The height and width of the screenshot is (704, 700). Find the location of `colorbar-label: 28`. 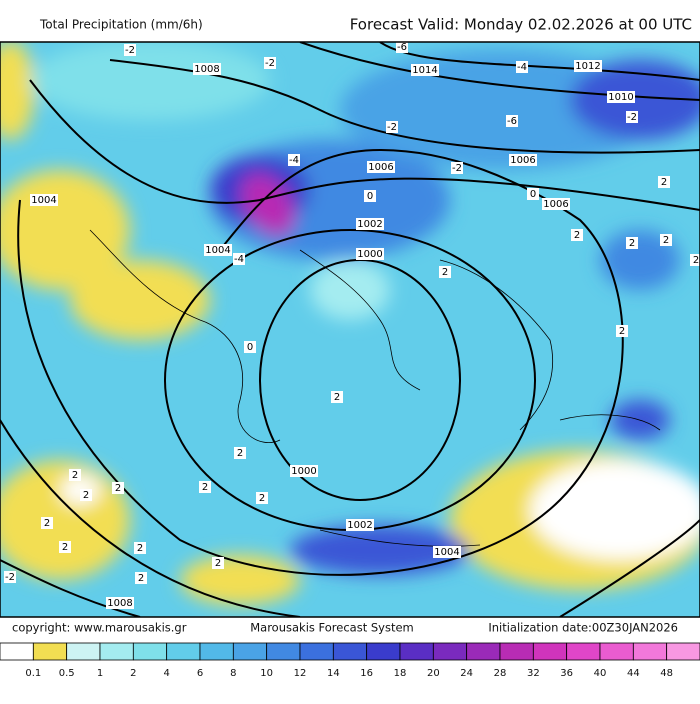

colorbar-label: 28 is located at coordinates (500, 673).